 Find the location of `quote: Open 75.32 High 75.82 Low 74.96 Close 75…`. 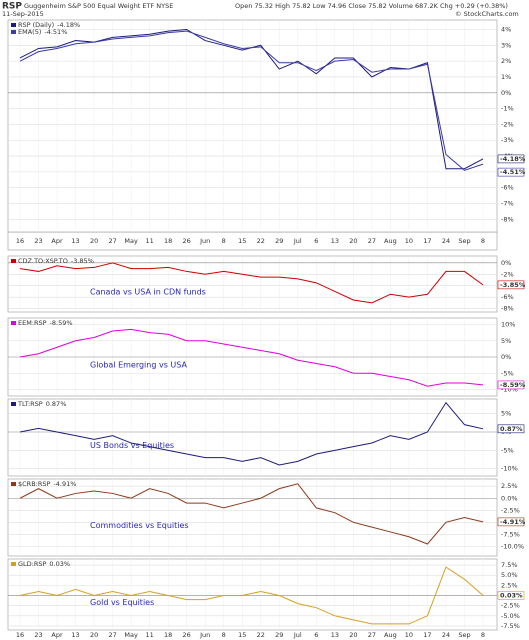

quote: Open 75.32 High 75.82 Low 74.96 Close 75… is located at coordinates (371, 6).